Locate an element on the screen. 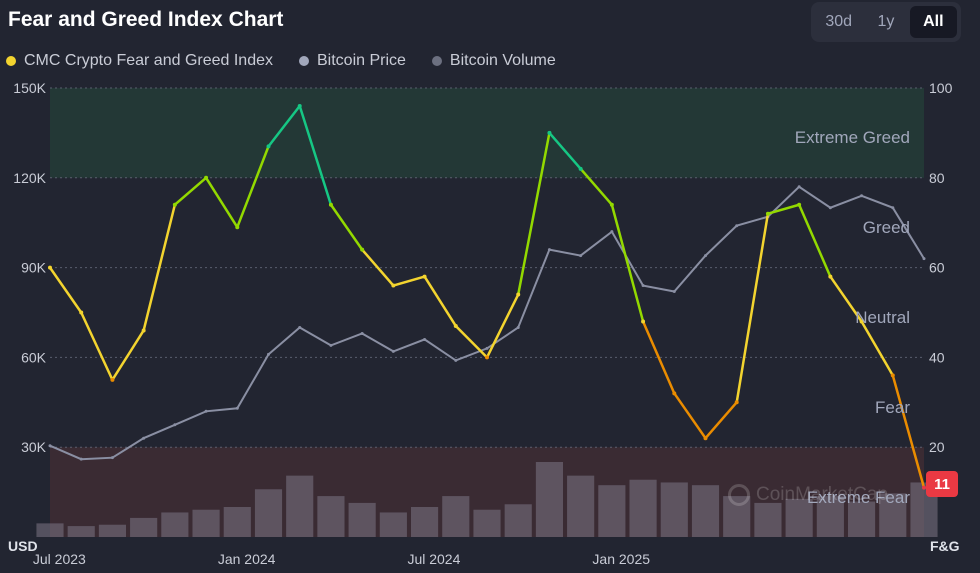 Image resolution: width=980 pixels, height=573 pixels. legend-volume-label: Bitcoin Volume is located at coordinates (502, 60).